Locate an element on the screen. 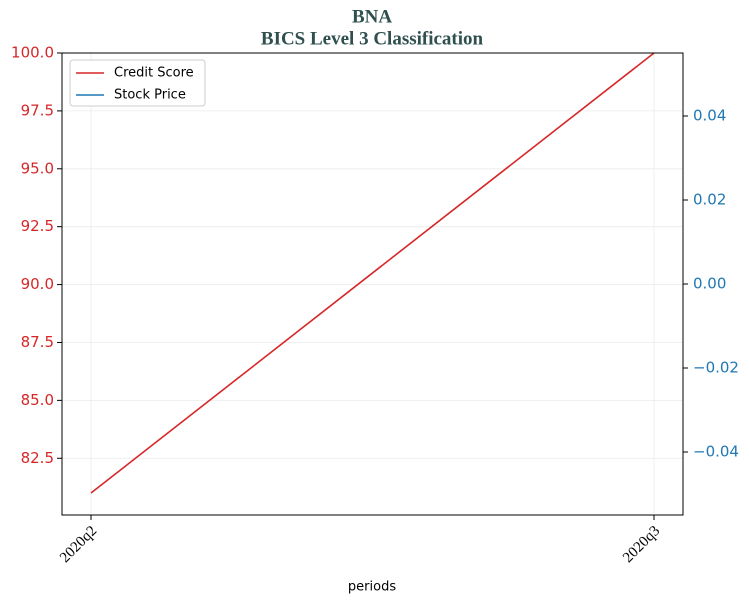  chart-title: BNA is located at coordinates (372, 16).